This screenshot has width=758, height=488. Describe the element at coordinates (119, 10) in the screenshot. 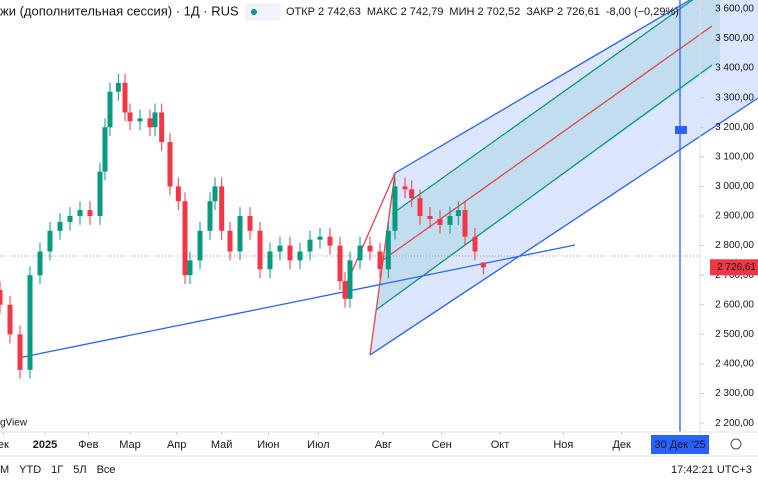

I see `symbol-title: жи (дополнительная сессия) · 1Д · RUS` at that location.